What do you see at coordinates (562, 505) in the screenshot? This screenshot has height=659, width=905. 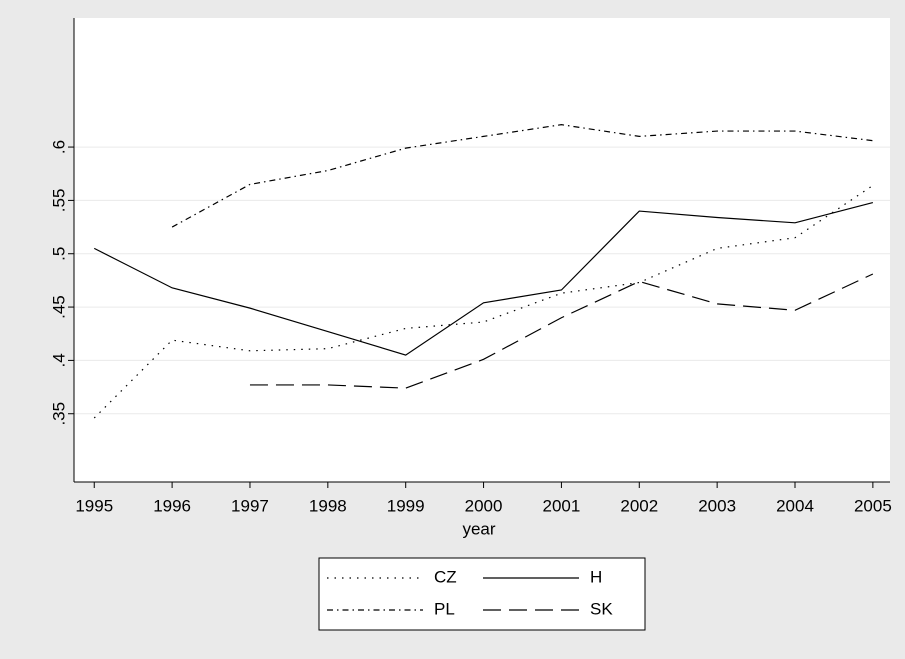 I see `x-tick-label: 2001` at bounding box center [562, 505].